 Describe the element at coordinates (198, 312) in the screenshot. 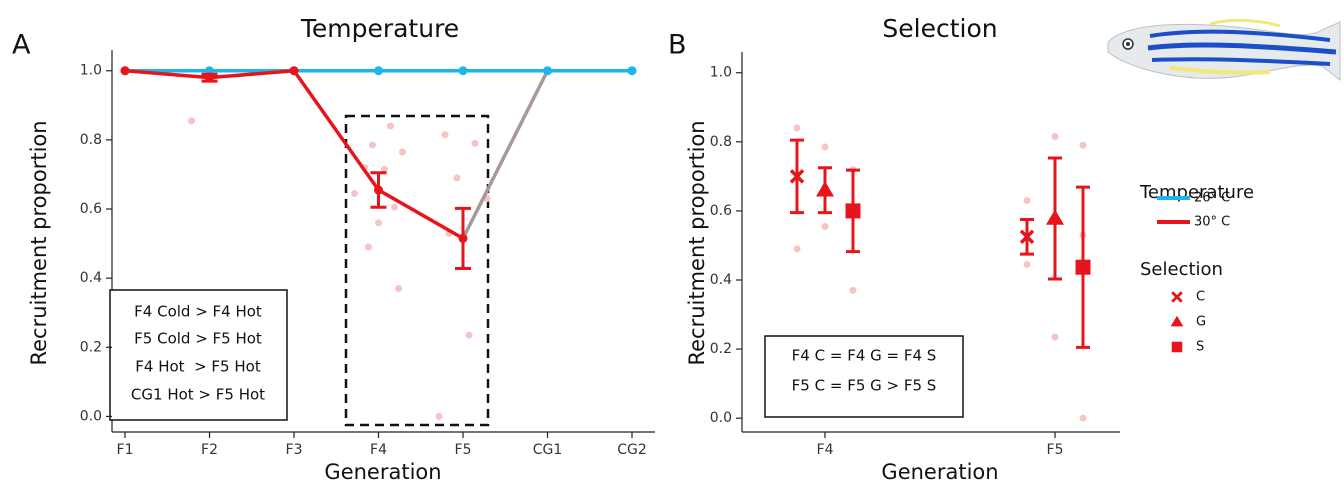

I see `annotation: F4 Cold > F4 Hot` at that location.